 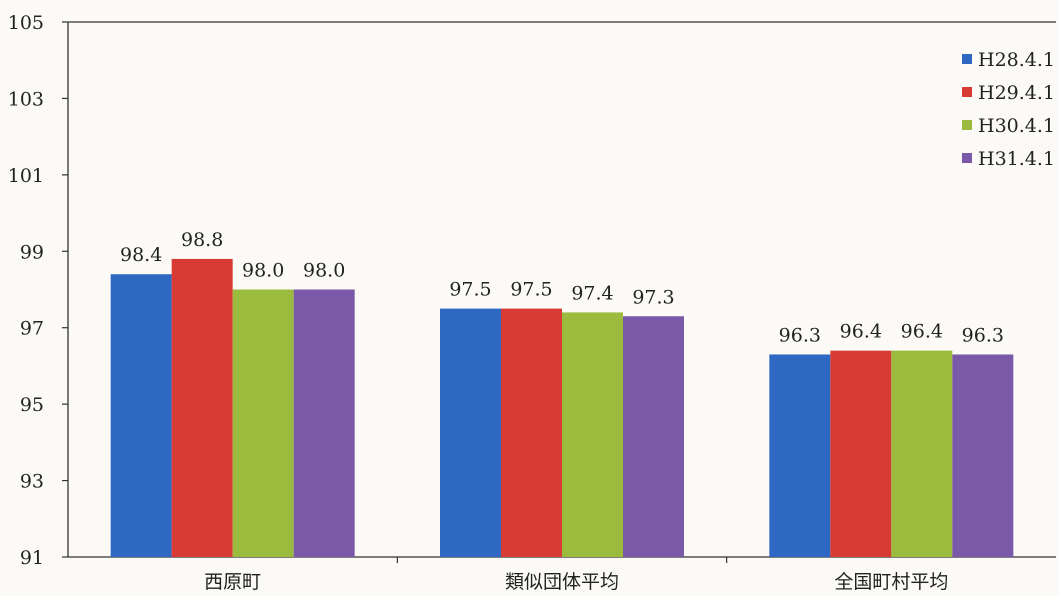 I want to click on y-tick-label: 101, so click(x=26, y=176).